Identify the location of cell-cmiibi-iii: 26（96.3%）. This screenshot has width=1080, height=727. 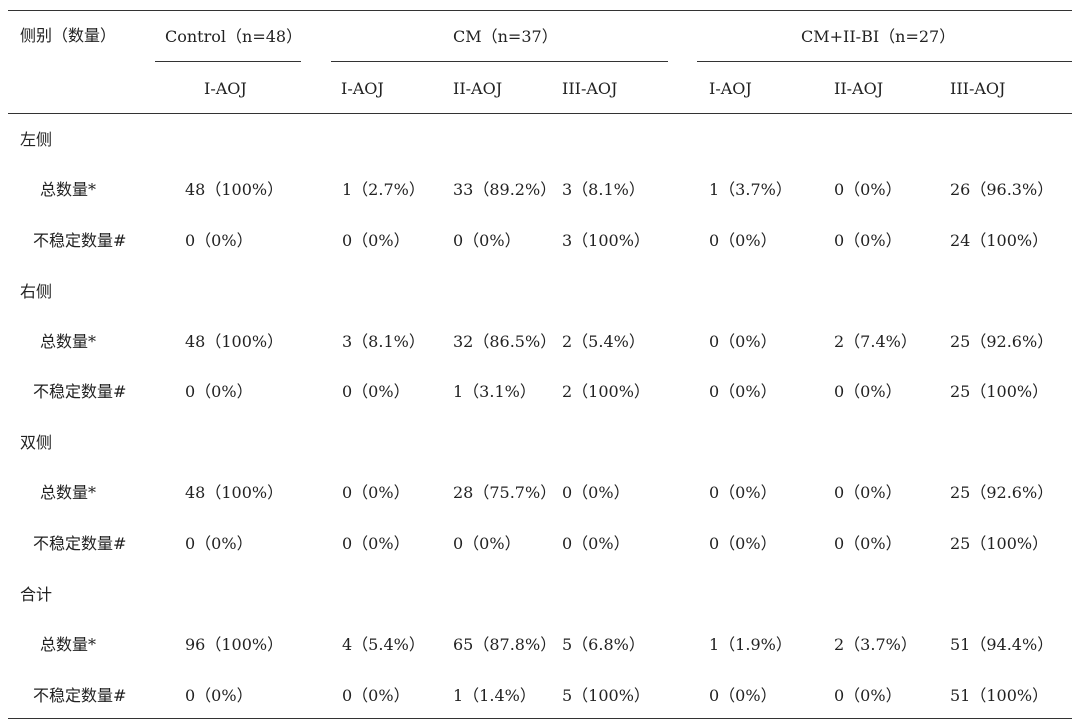
(1002, 189).